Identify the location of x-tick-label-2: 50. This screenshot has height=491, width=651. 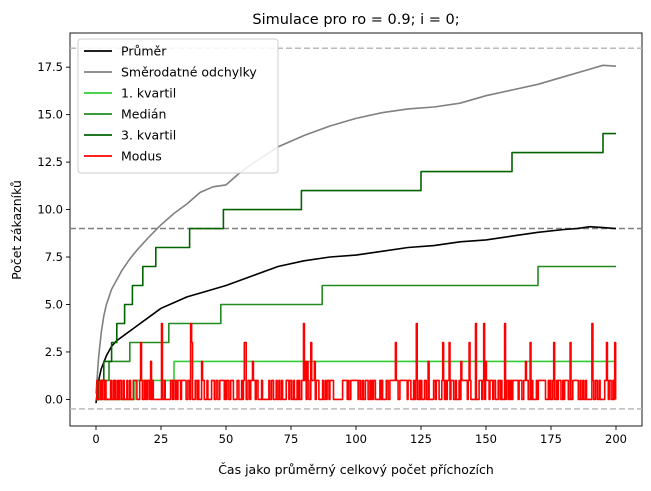
(226, 439).